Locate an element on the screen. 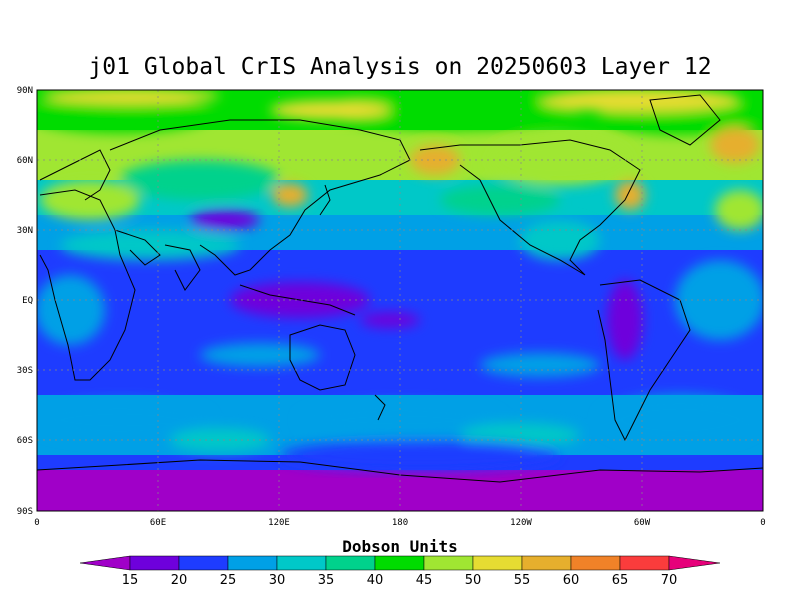  coast-europe is located at coordinates (75, 175).